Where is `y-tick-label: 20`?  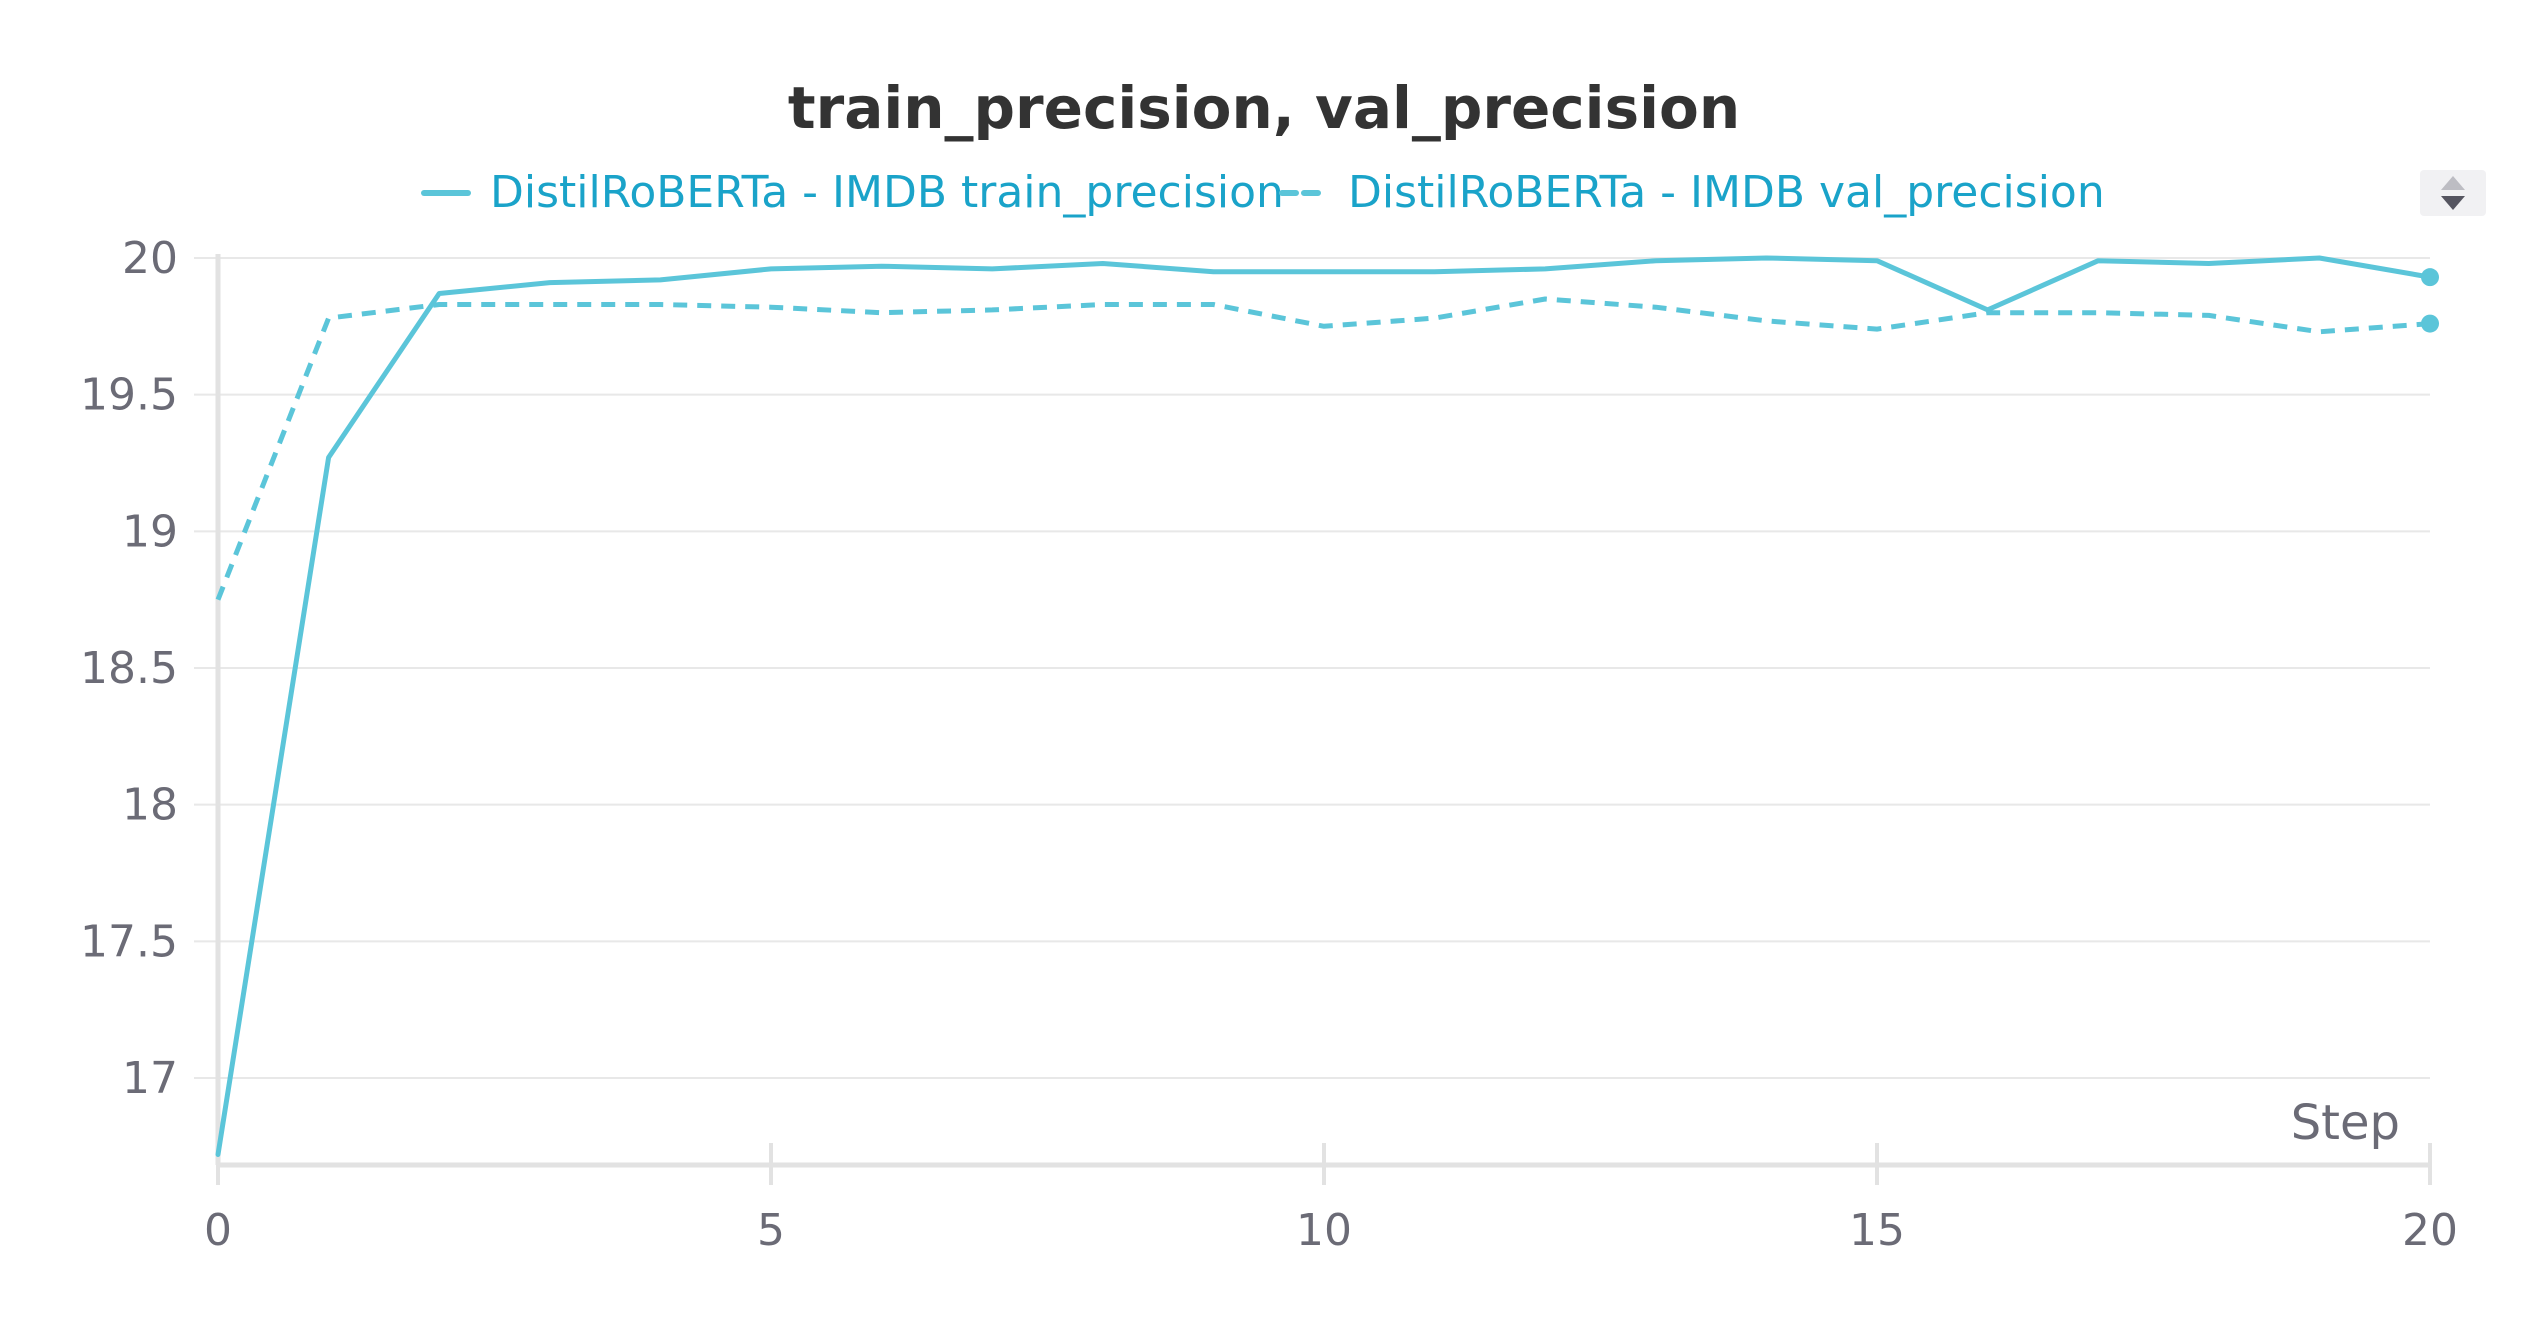 y-tick-label: 20 is located at coordinates (150, 258).